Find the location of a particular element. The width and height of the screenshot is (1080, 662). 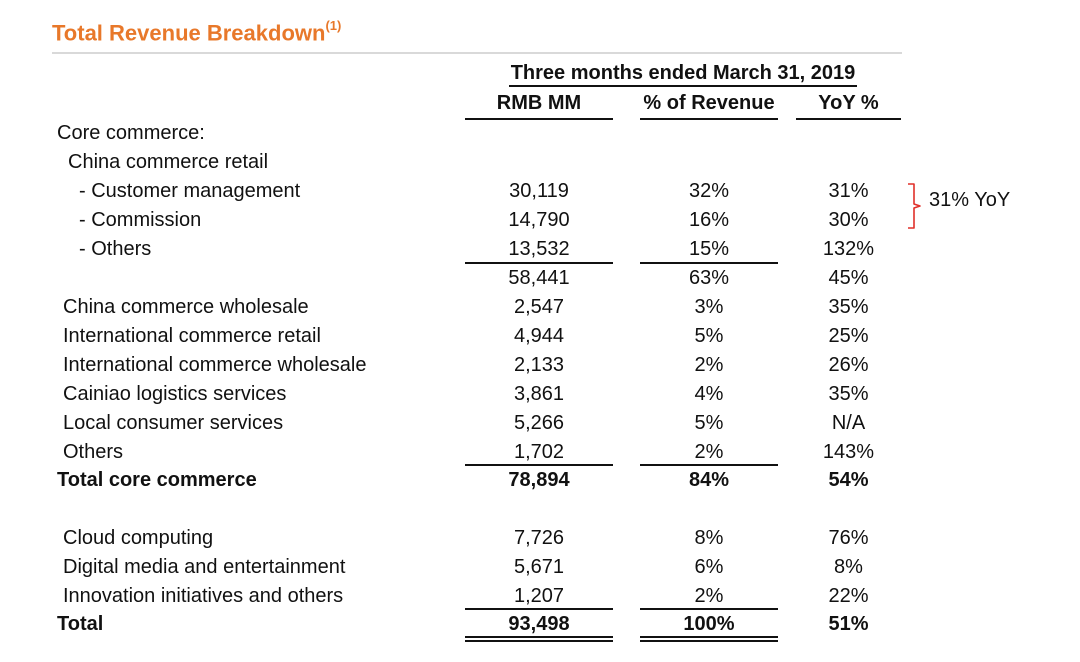

table-row-core-commerce-heading: Core commerce: is located at coordinates (540, 133).